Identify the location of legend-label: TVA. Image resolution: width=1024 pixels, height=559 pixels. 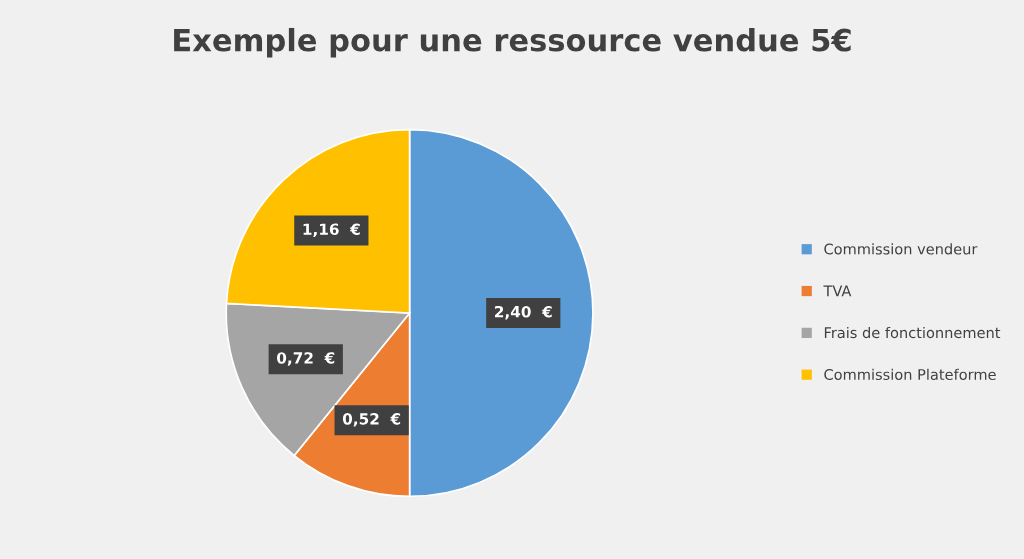
(837, 291).